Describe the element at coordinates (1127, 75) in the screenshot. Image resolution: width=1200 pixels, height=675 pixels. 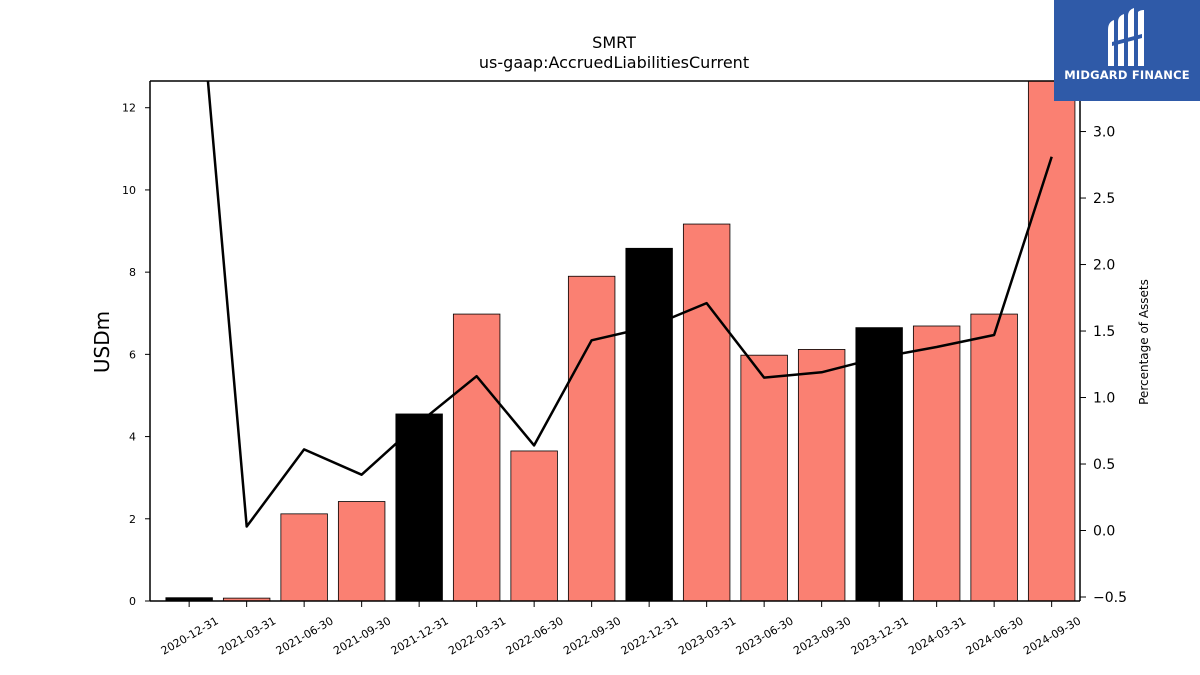
I see `logo-text: MIDGARD FINANCE` at that location.